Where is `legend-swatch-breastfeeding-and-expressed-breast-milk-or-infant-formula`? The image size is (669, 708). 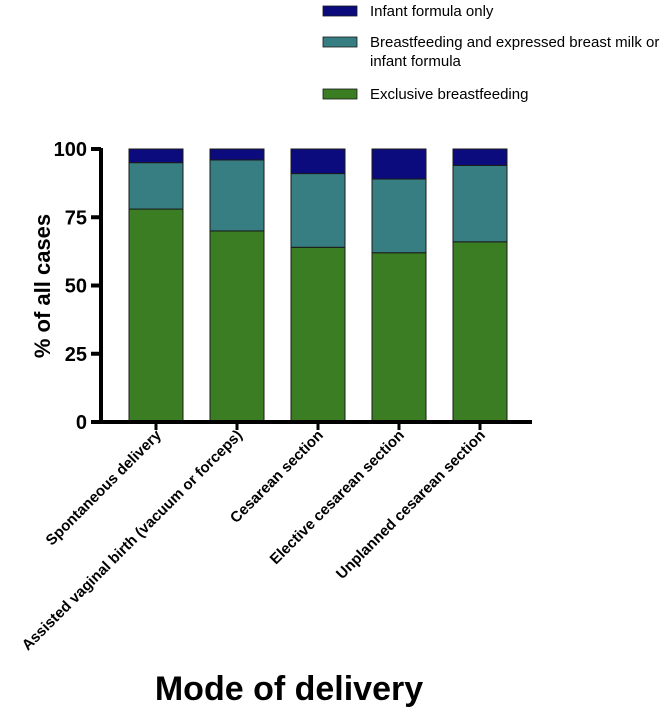
legend-swatch-breastfeeding-and-expressed-breast-milk-or-infant-formula is located at coordinates (340, 42).